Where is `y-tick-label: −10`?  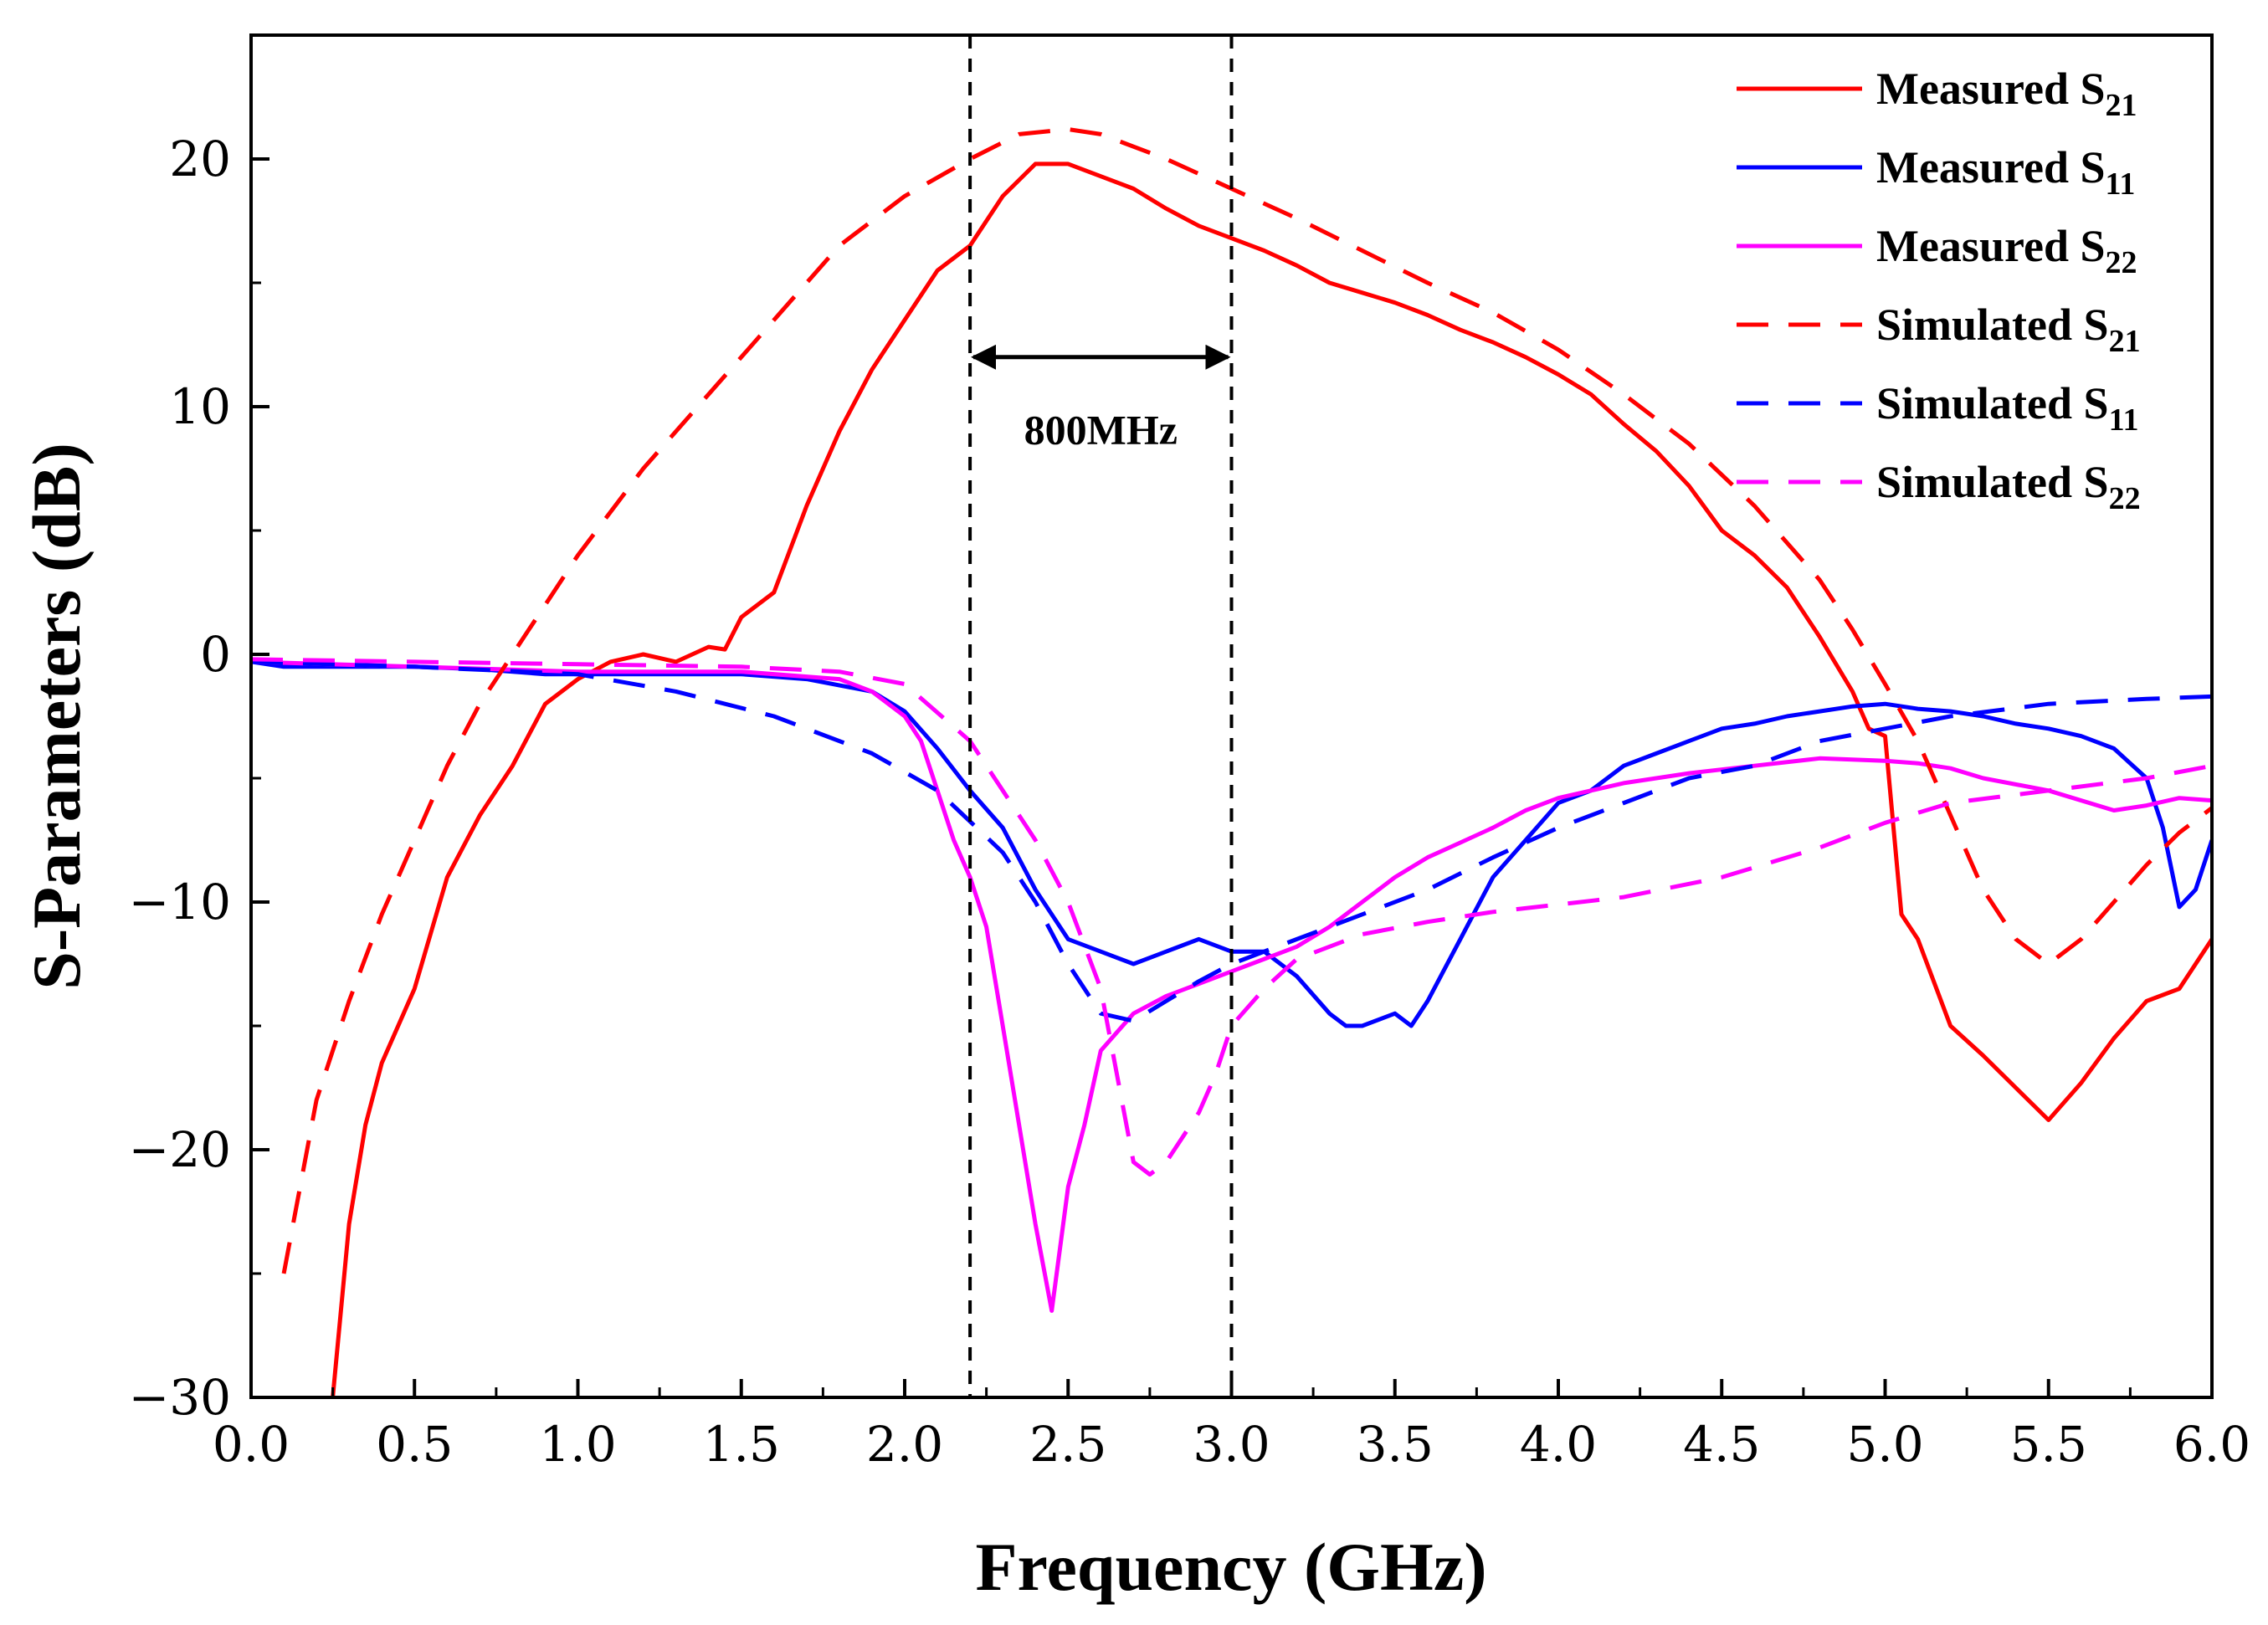
y-tick-label: −10 is located at coordinates (180, 902).